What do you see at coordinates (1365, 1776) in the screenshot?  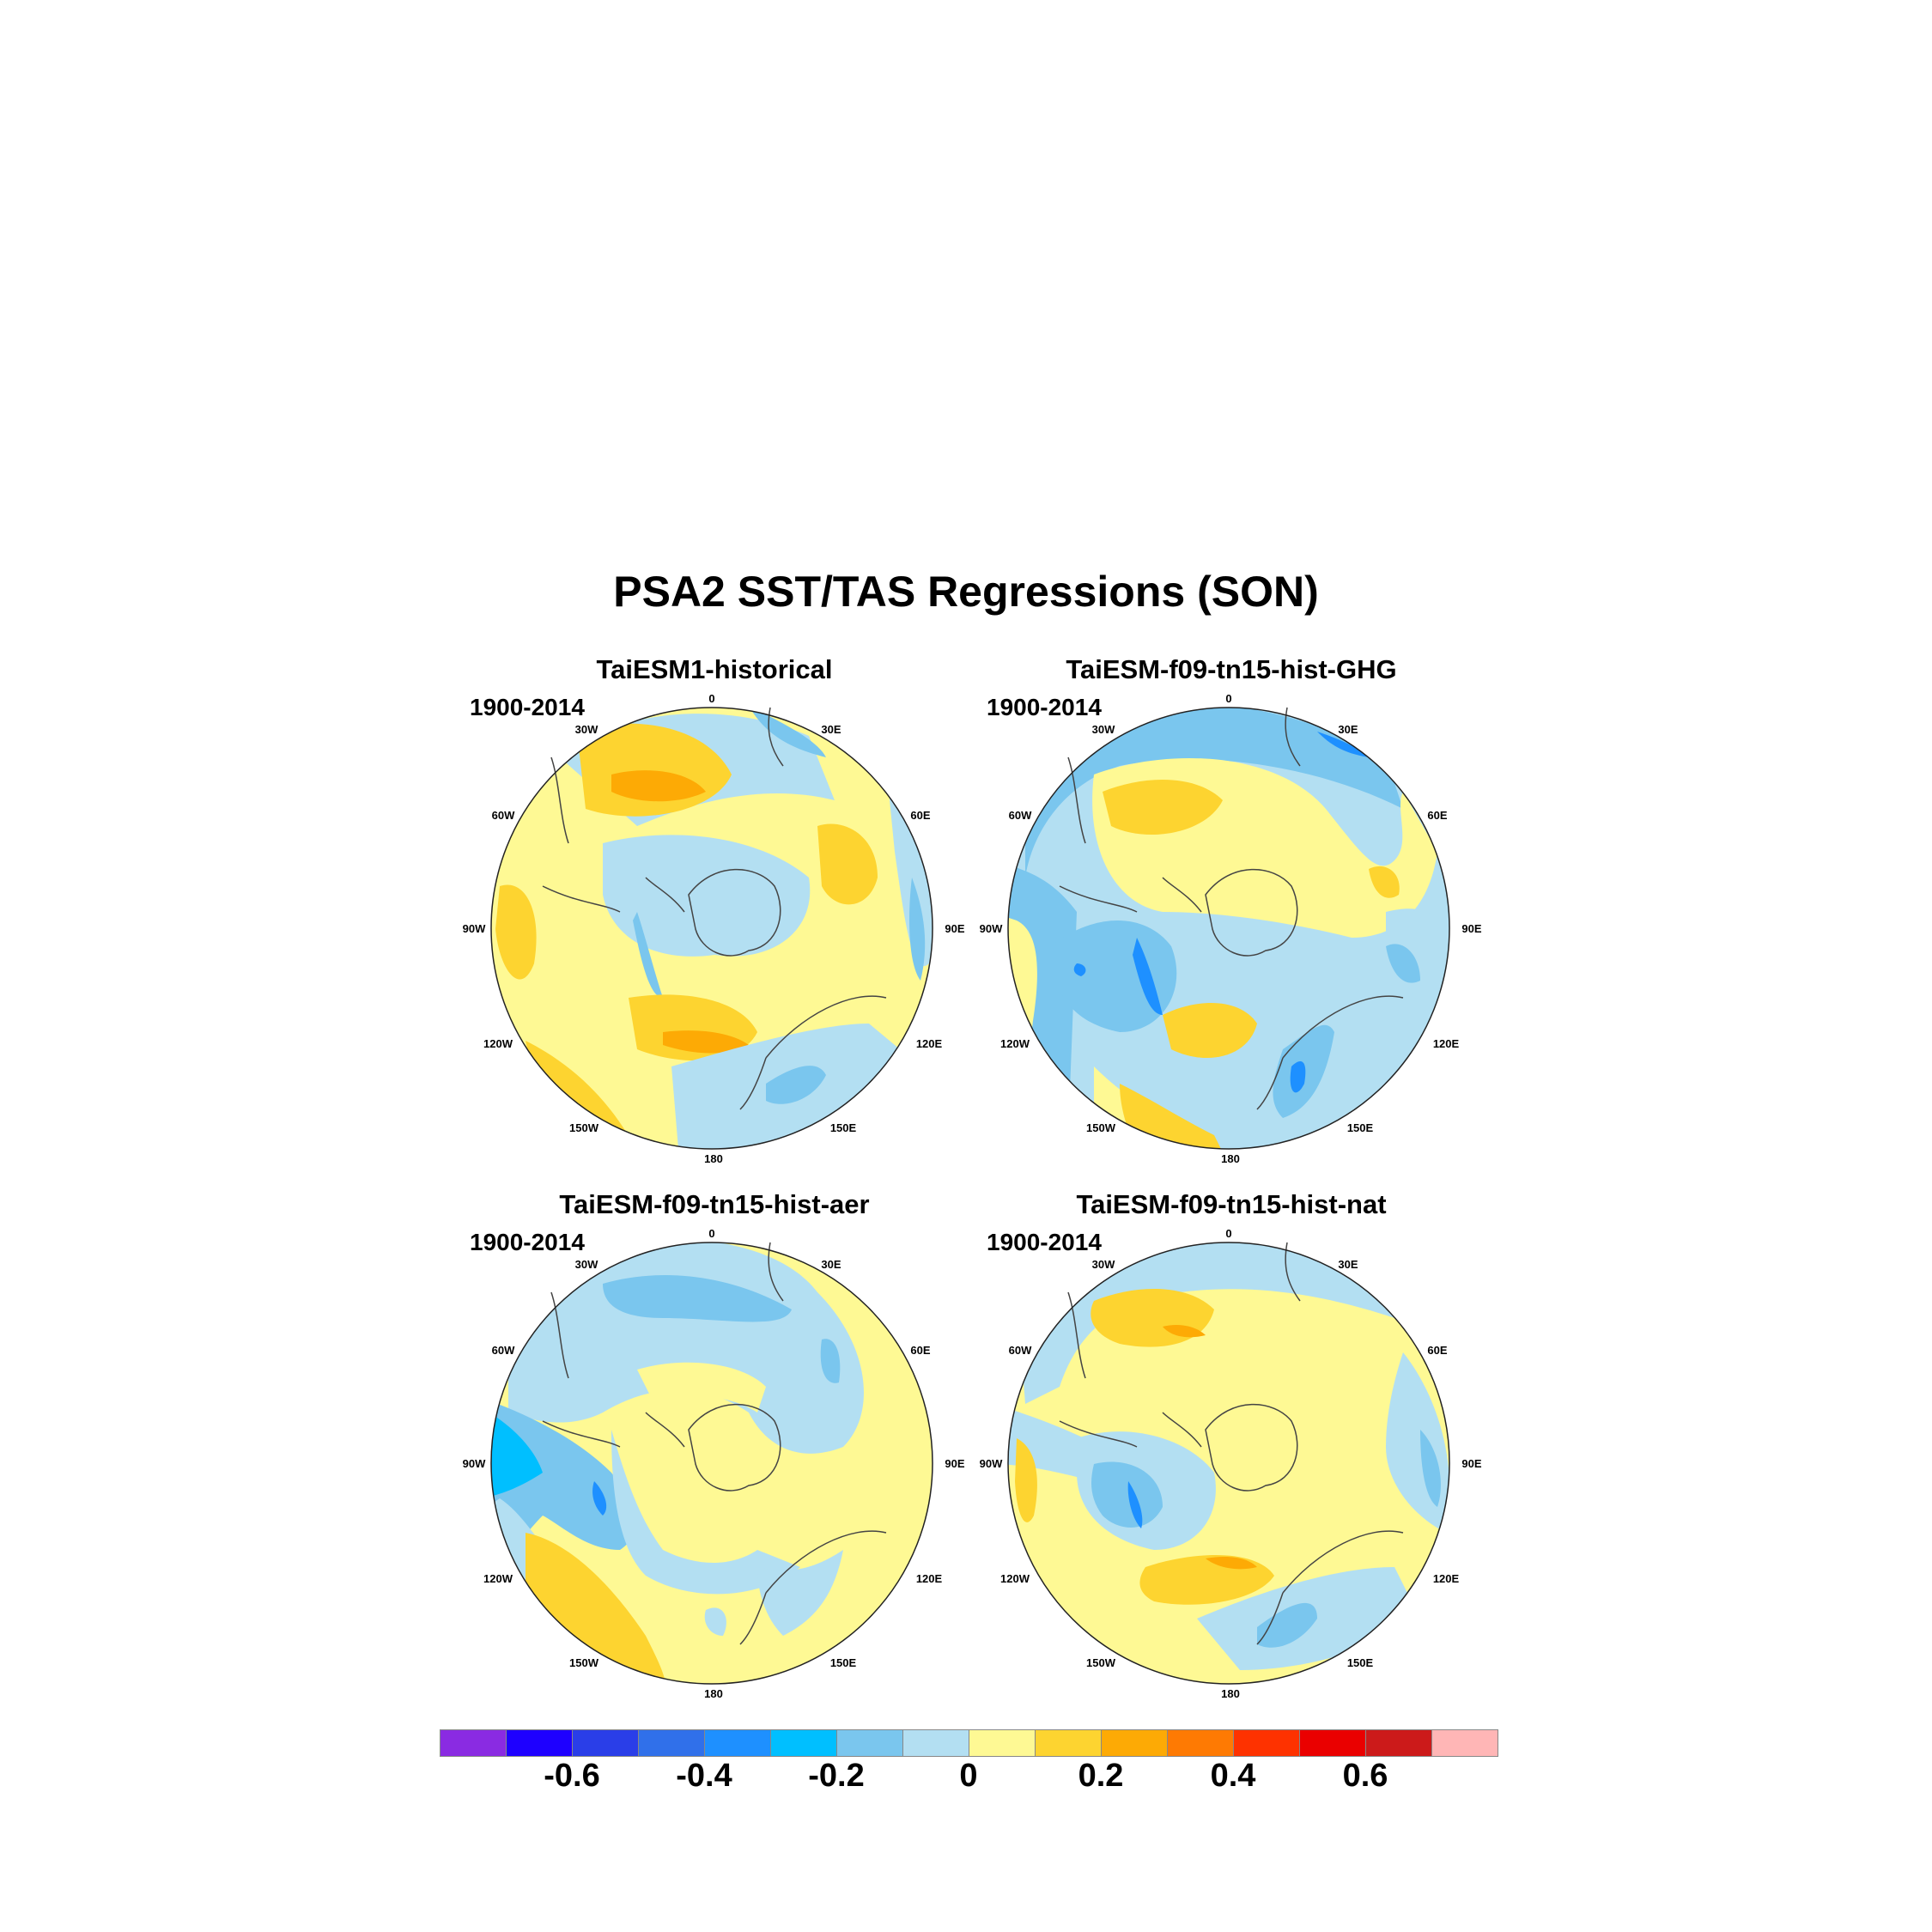 I see `colorbar-tick-label: 0.6` at bounding box center [1365, 1776].